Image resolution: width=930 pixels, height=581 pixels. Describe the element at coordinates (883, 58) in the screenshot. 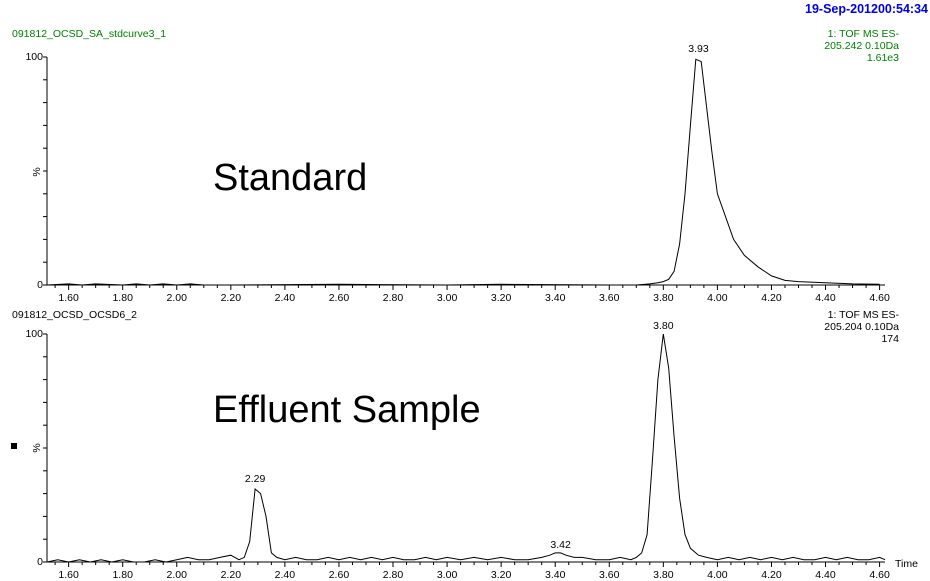

I see `intensity-scale: 1.61e3` at that location.